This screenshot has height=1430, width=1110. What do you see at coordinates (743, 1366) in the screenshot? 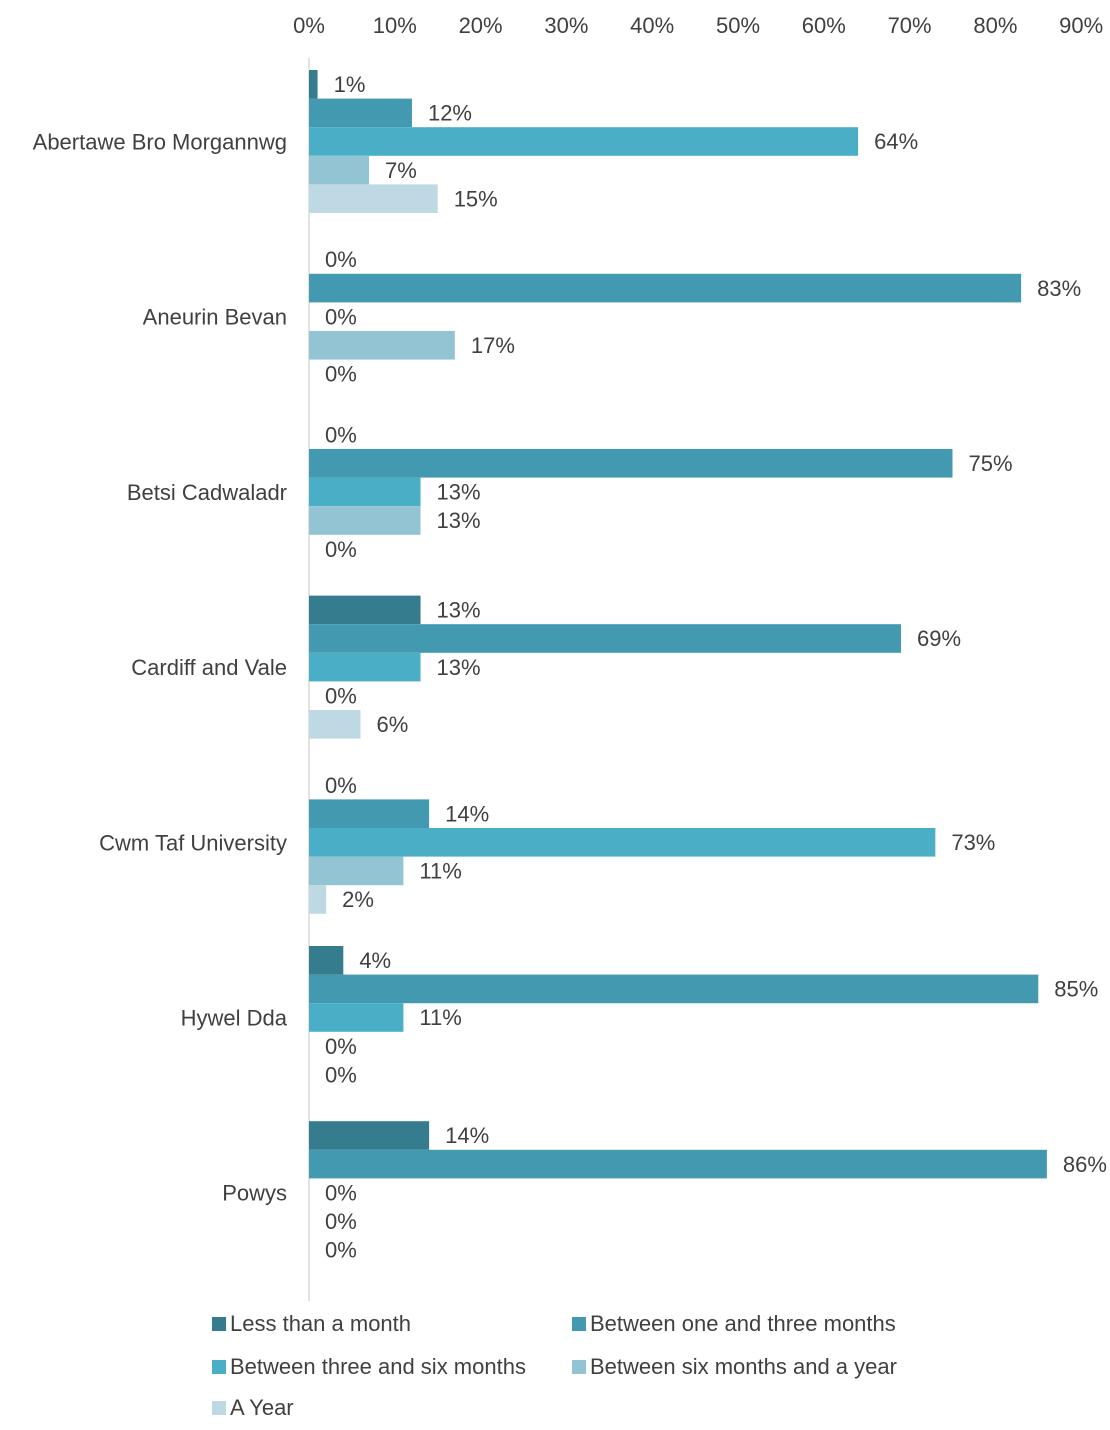
I see `legend-label: Between six months and a year` at bounding box center [743, 1366].